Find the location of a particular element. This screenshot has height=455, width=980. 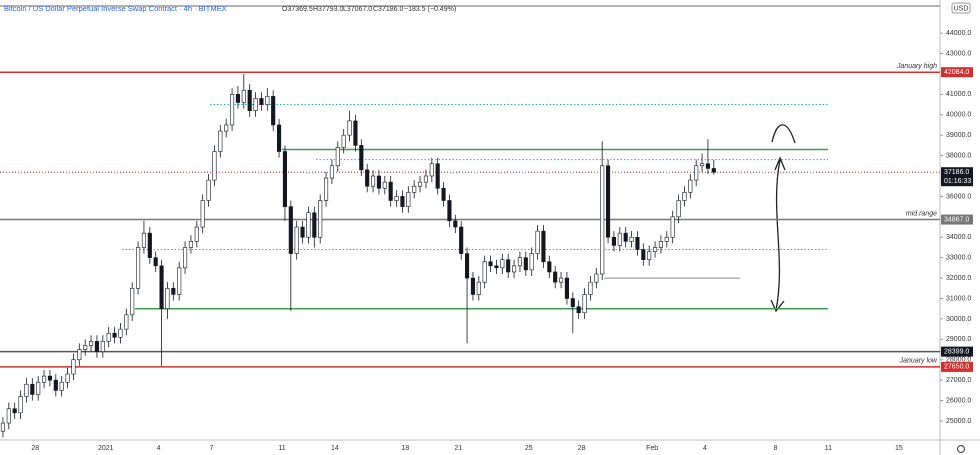

x-tick-label: 15 is located at coordinates (899, 448).